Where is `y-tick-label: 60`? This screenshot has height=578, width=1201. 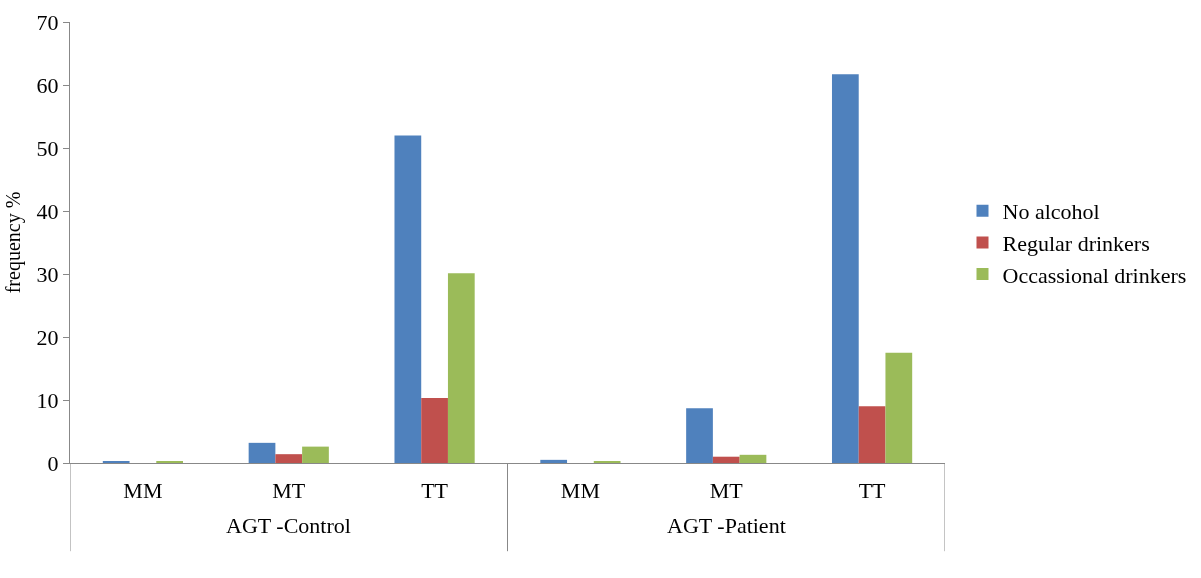
y-tick-label: 60 is located at coordinates (47, 85).